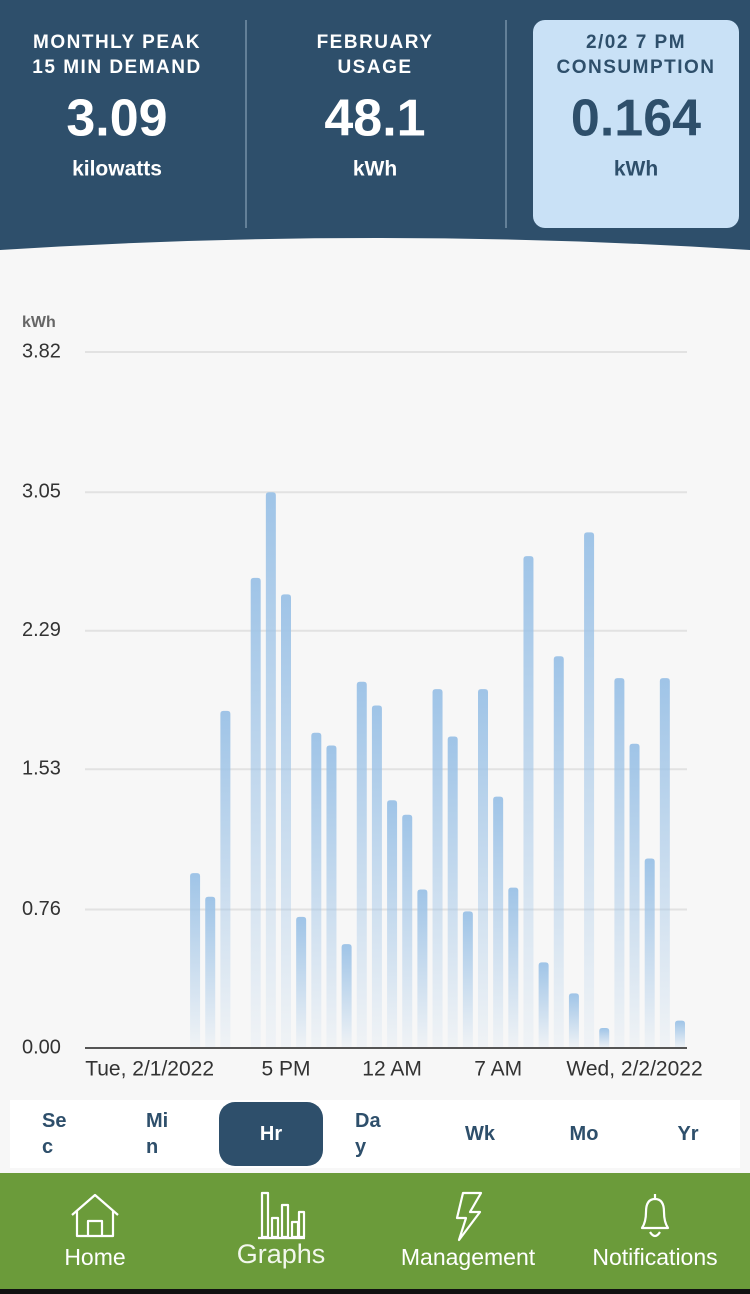 This screenshot has width=750, height=1294. Describe the element at coordinates (95, 1215) in the screenshot. I see `home-icon` at that location.